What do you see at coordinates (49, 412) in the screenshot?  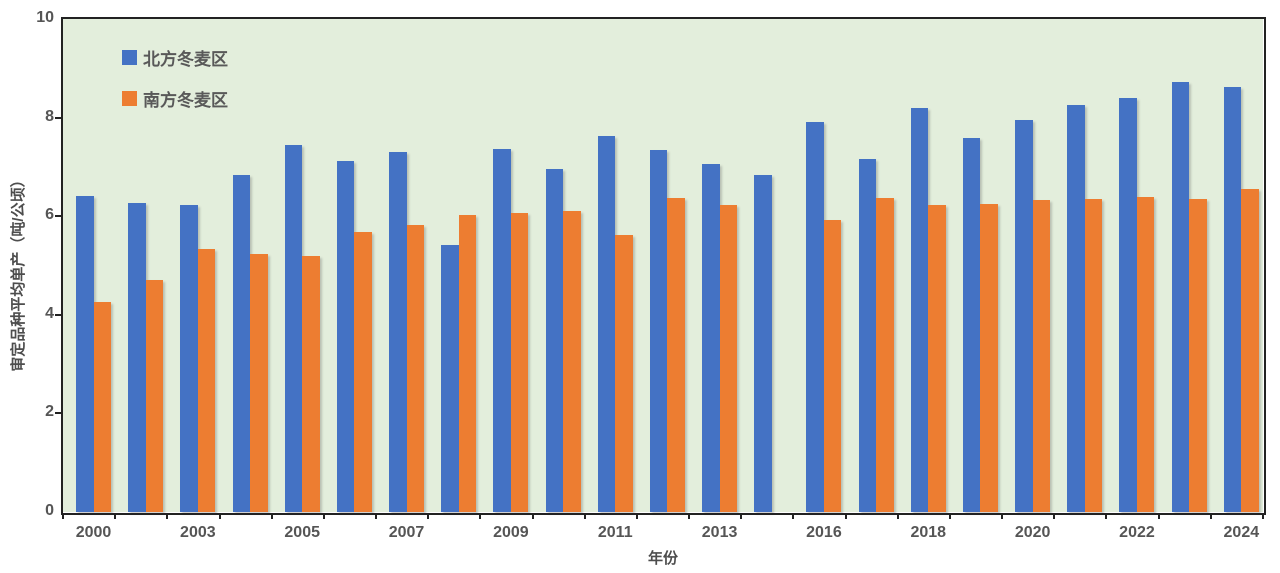 I see `y-tick-label: 2` at bounding box center [49, 412].